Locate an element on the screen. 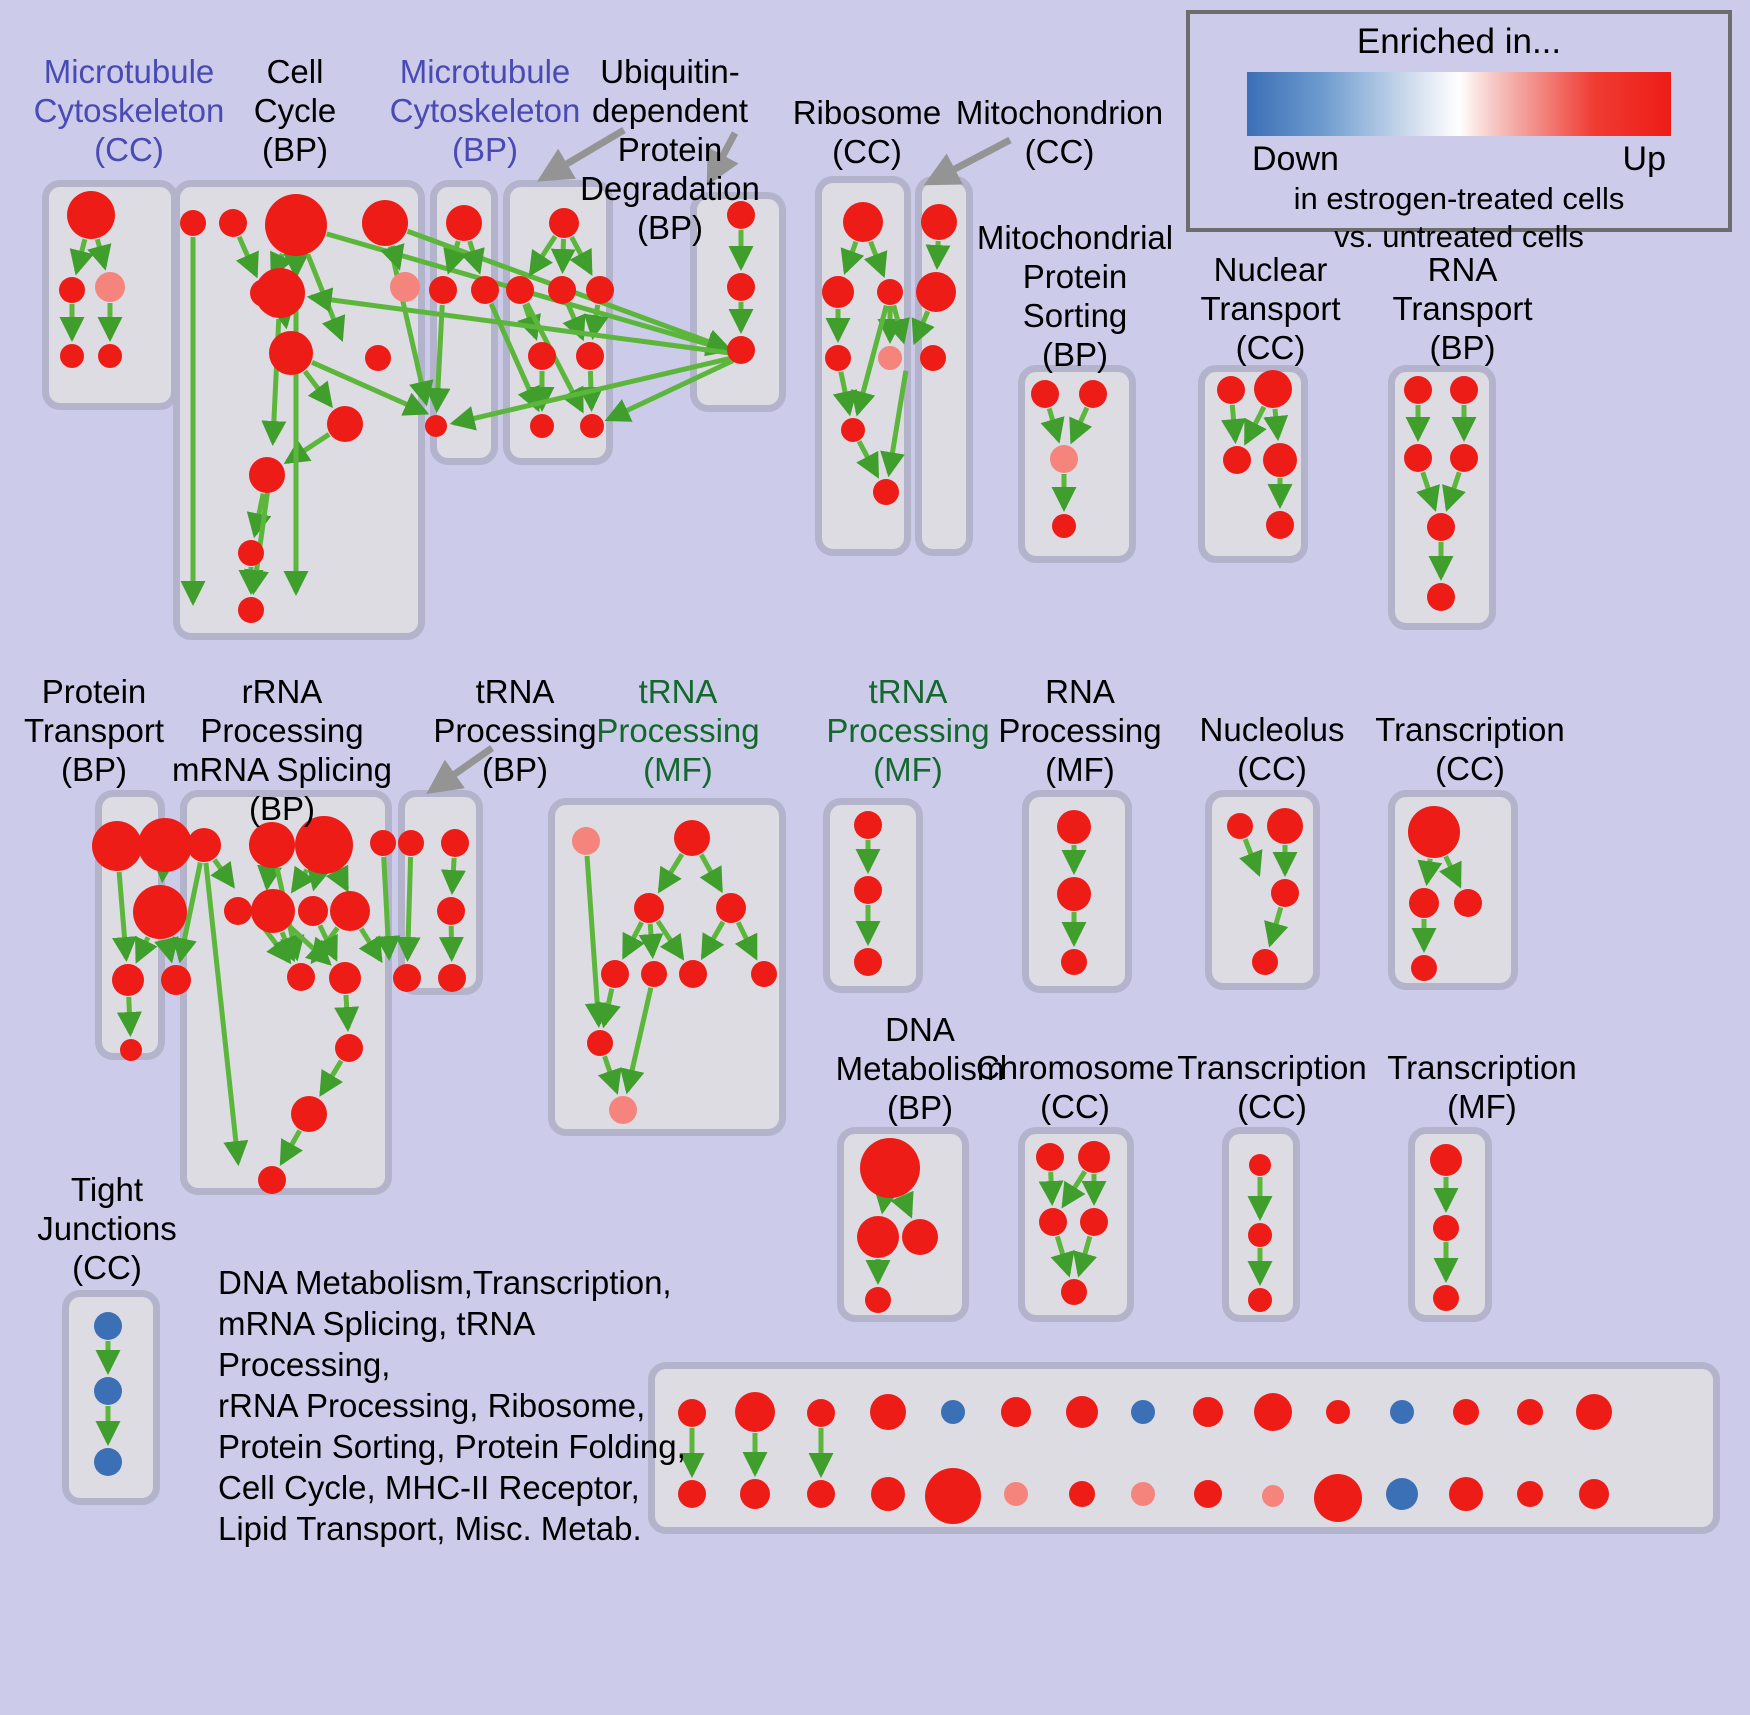  edge is located at coordinates (166, 950).